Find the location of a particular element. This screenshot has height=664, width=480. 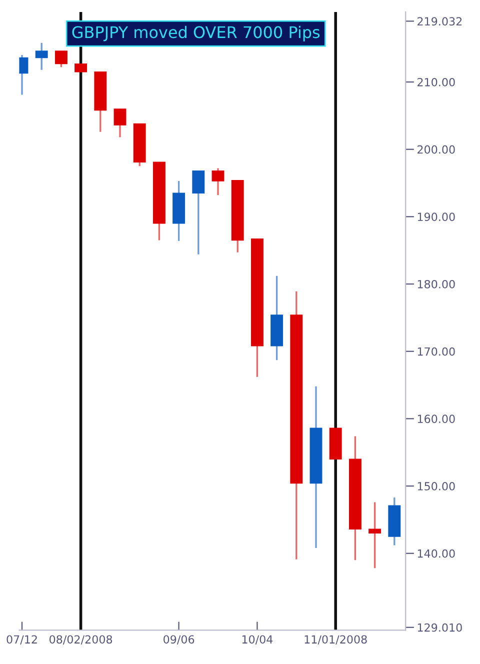

annotation: GBPJPY moved OVER 7000 Pips is located at coordinates (196, 34).